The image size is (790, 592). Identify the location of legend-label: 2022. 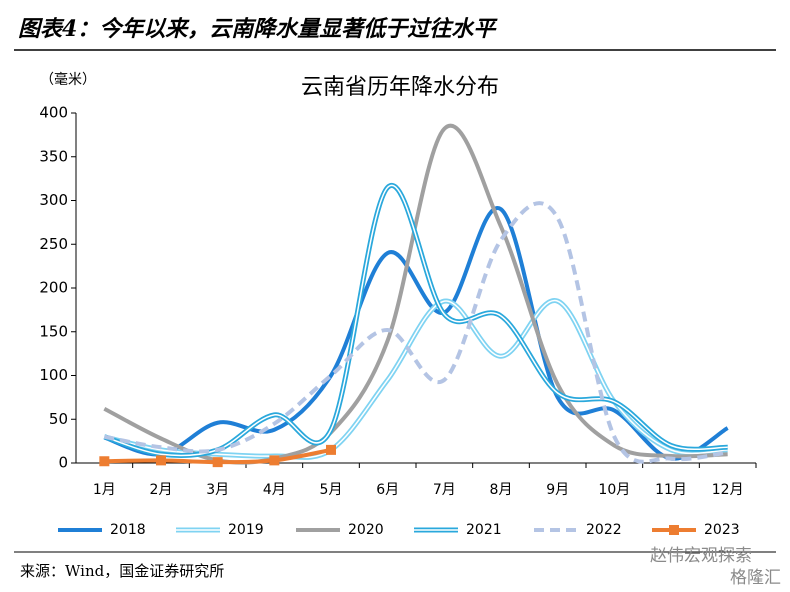
(604, 530).